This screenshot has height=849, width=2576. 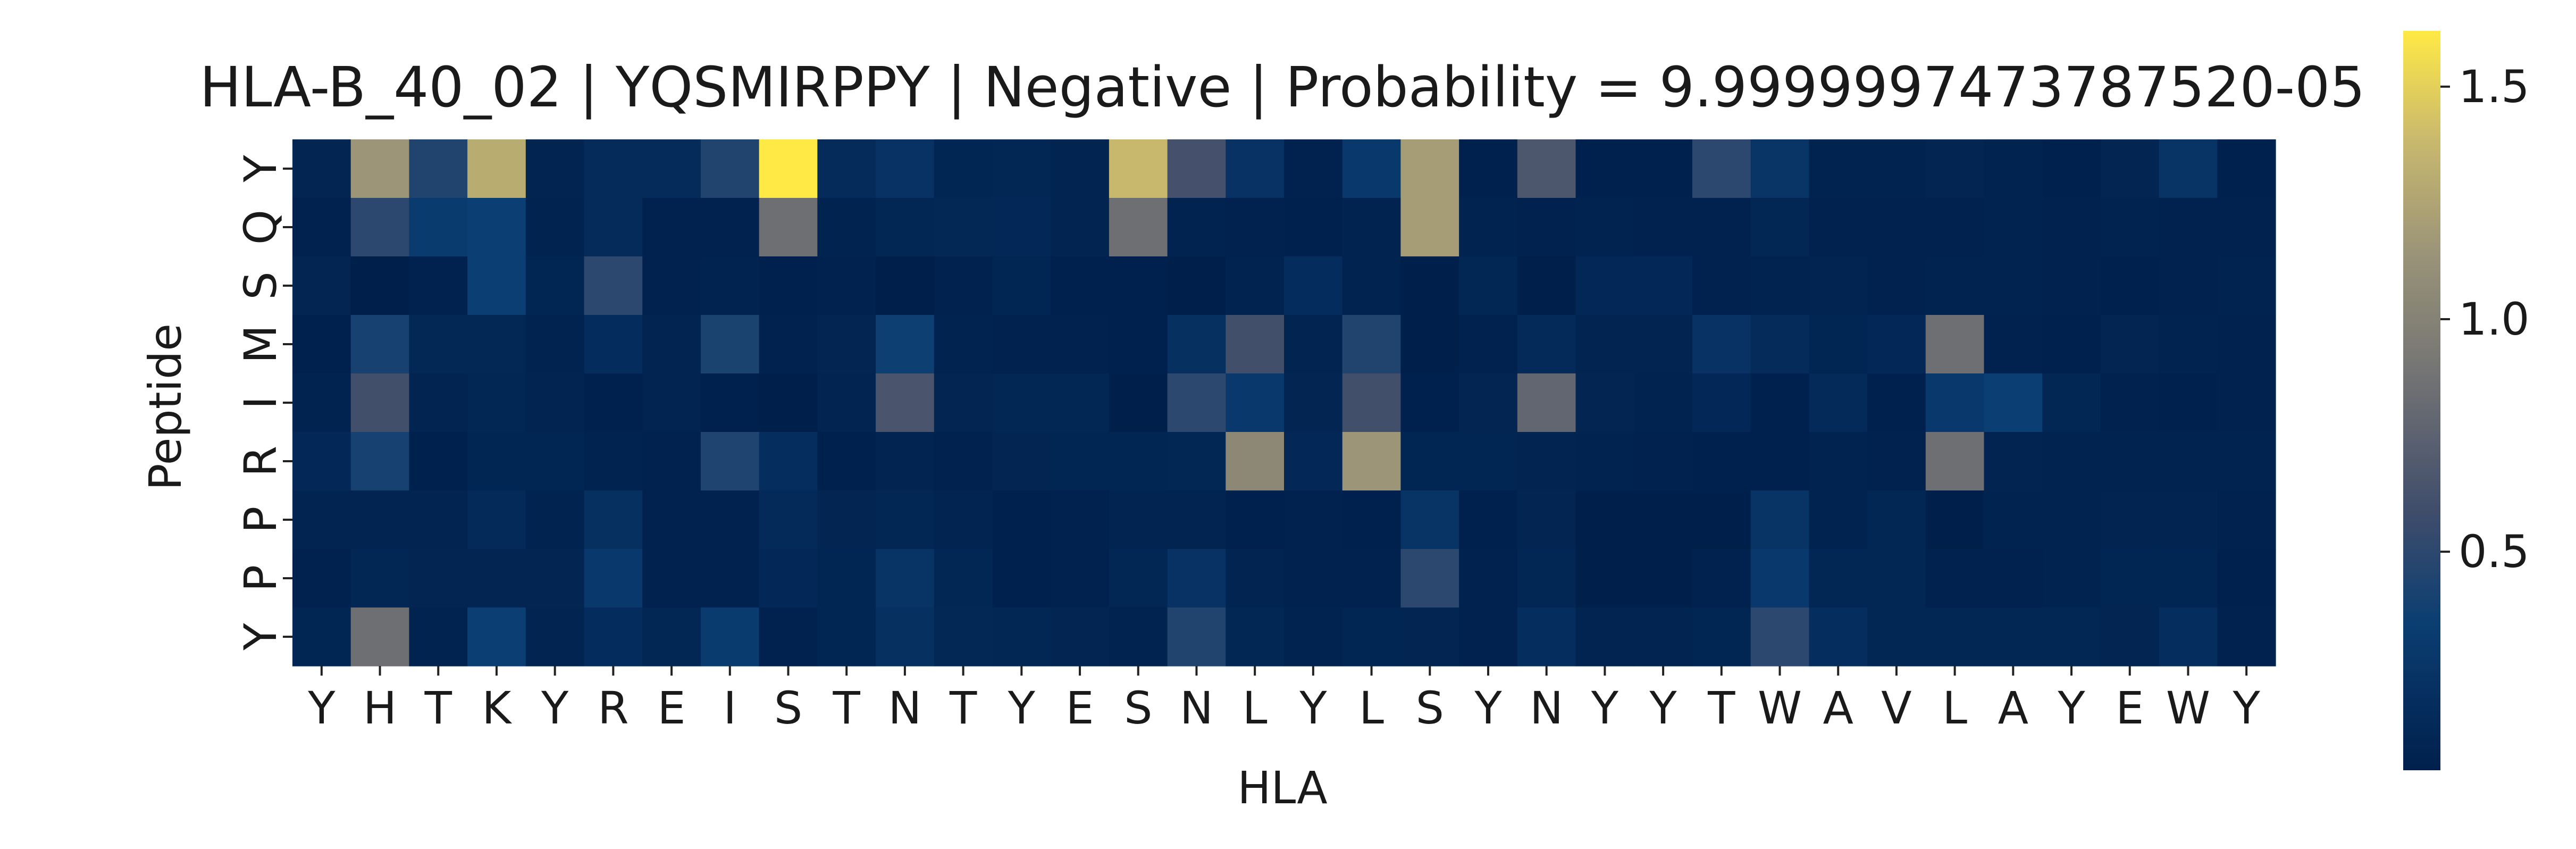 What do you see at coordinates (788, 708) in the screenshot?
I see `x-tick-label: S` at bounding box center [788, 708].